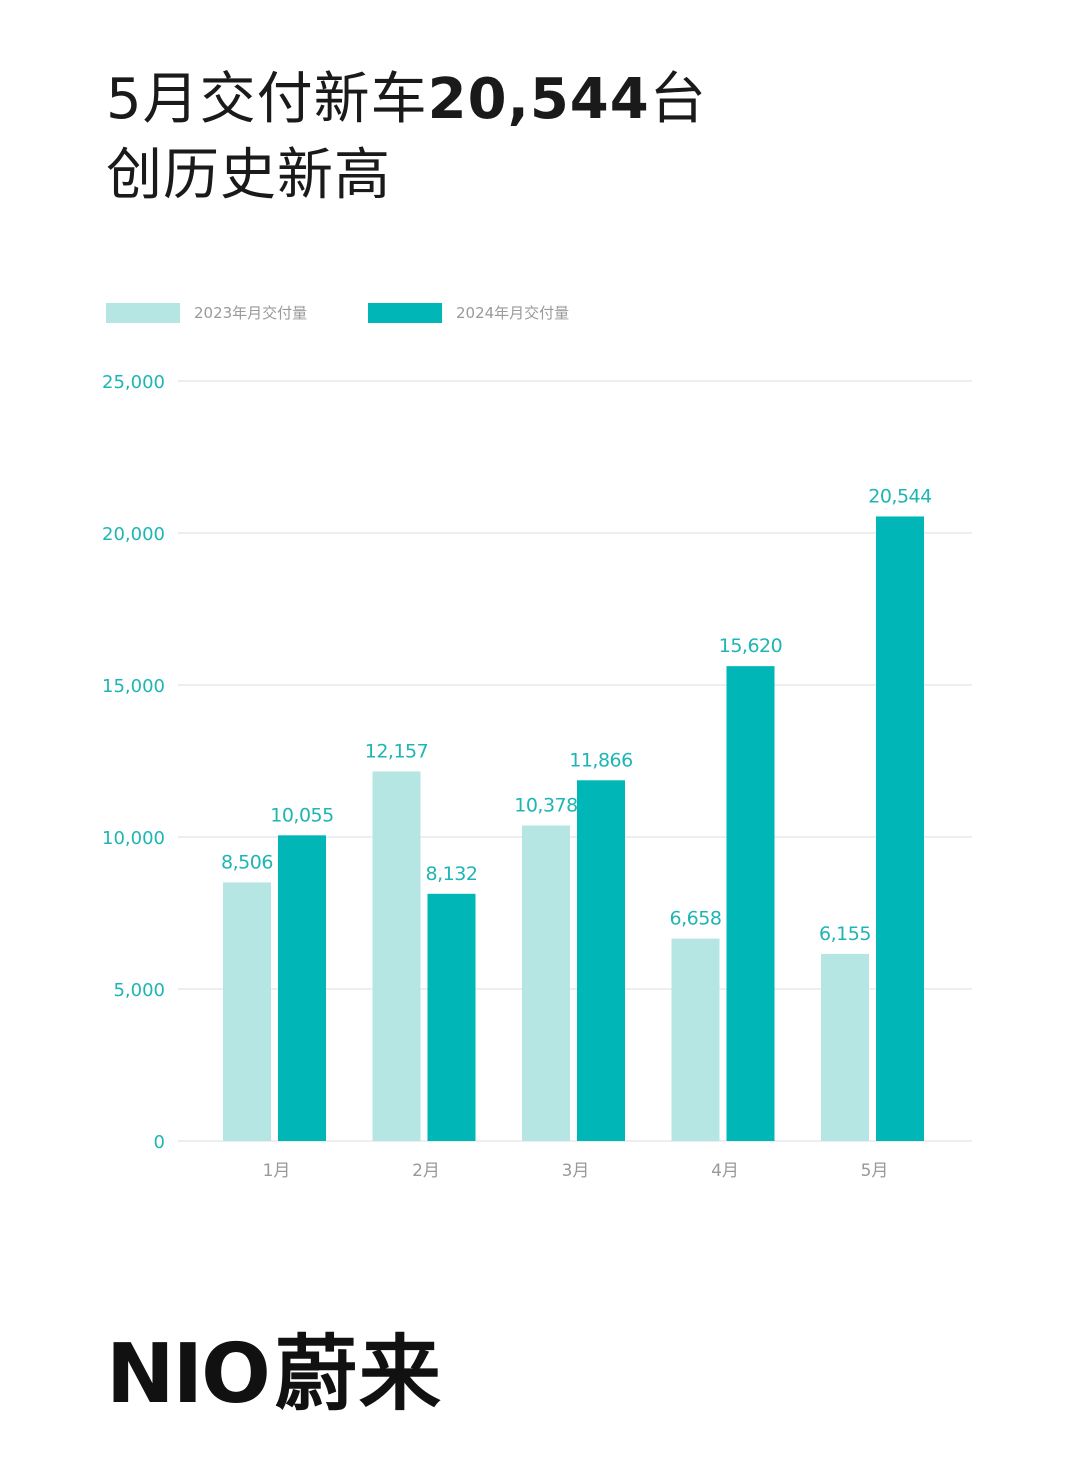 This screenshot has width=1080, height=1468. What do you see at coordinates (188, 1374) in the screenshot?
I see `brand-latin: NIO` at bounding box center [188, 1374].